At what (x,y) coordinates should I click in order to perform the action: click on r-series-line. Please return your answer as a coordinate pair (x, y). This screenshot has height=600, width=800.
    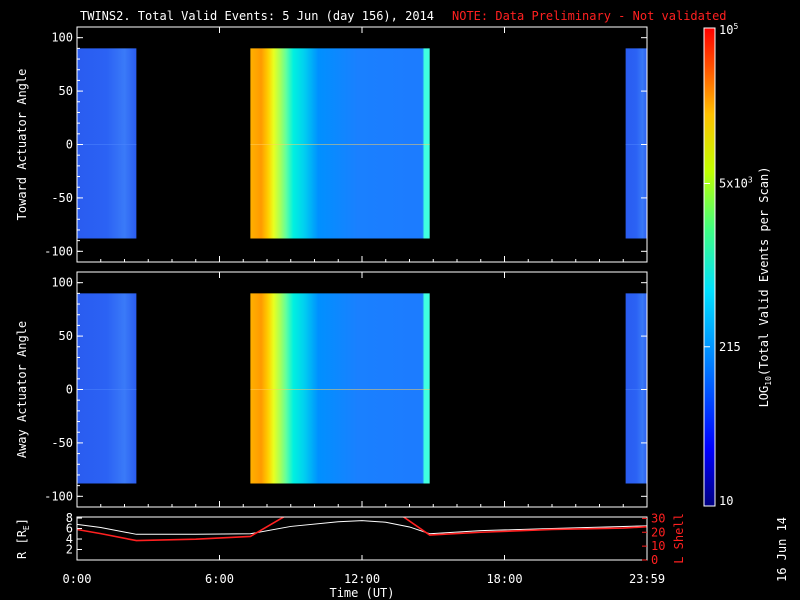
    Looking at the image, I should click on (362, 527).